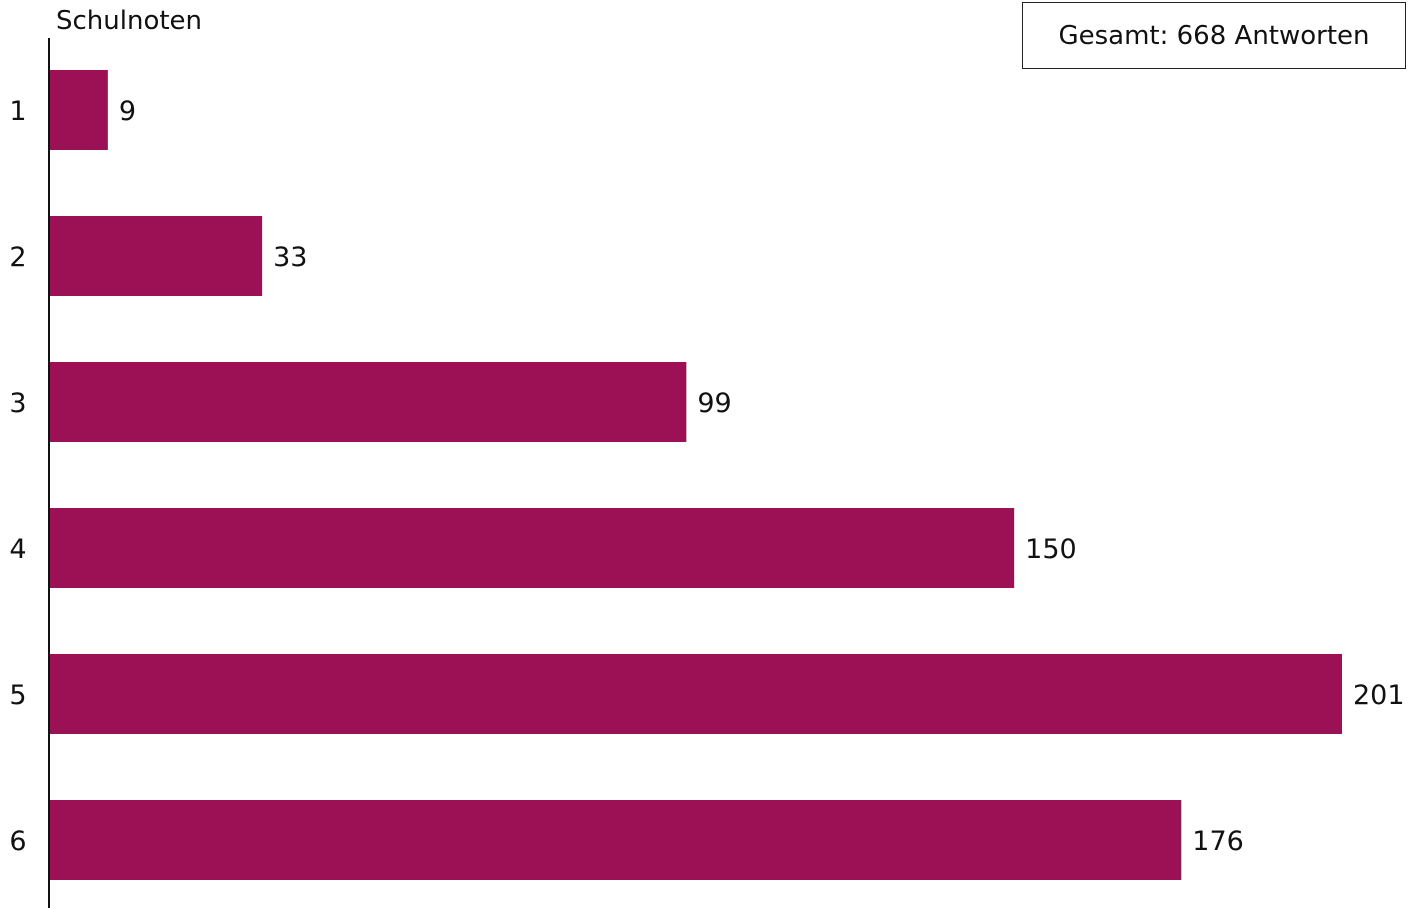 The height and width of the screenshot is (908, 1408). What do you see at coordinates (17, 476) in the screenshot?
I see `category-labels-group: 1 2 3 4 5 6` at bounding box center [17, 476].